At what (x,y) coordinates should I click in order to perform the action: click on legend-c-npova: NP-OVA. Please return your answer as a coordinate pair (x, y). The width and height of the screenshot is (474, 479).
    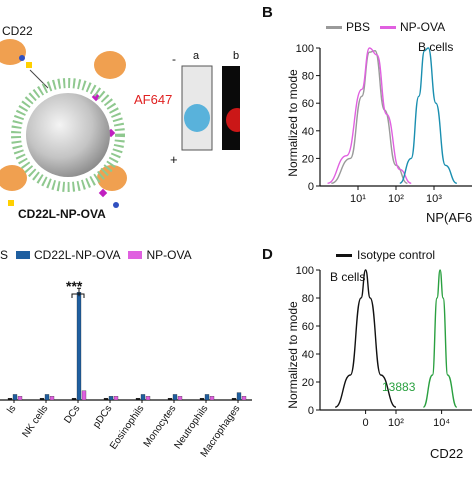
    Looking at the image, I should click on (160, 255).